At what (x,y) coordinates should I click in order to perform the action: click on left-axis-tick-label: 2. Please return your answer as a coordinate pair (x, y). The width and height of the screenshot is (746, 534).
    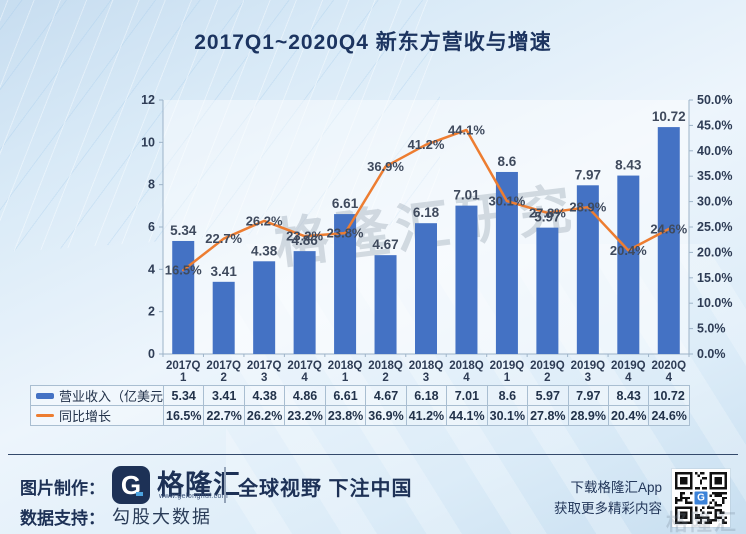
    Looking at the image, I should click on (151, 312).